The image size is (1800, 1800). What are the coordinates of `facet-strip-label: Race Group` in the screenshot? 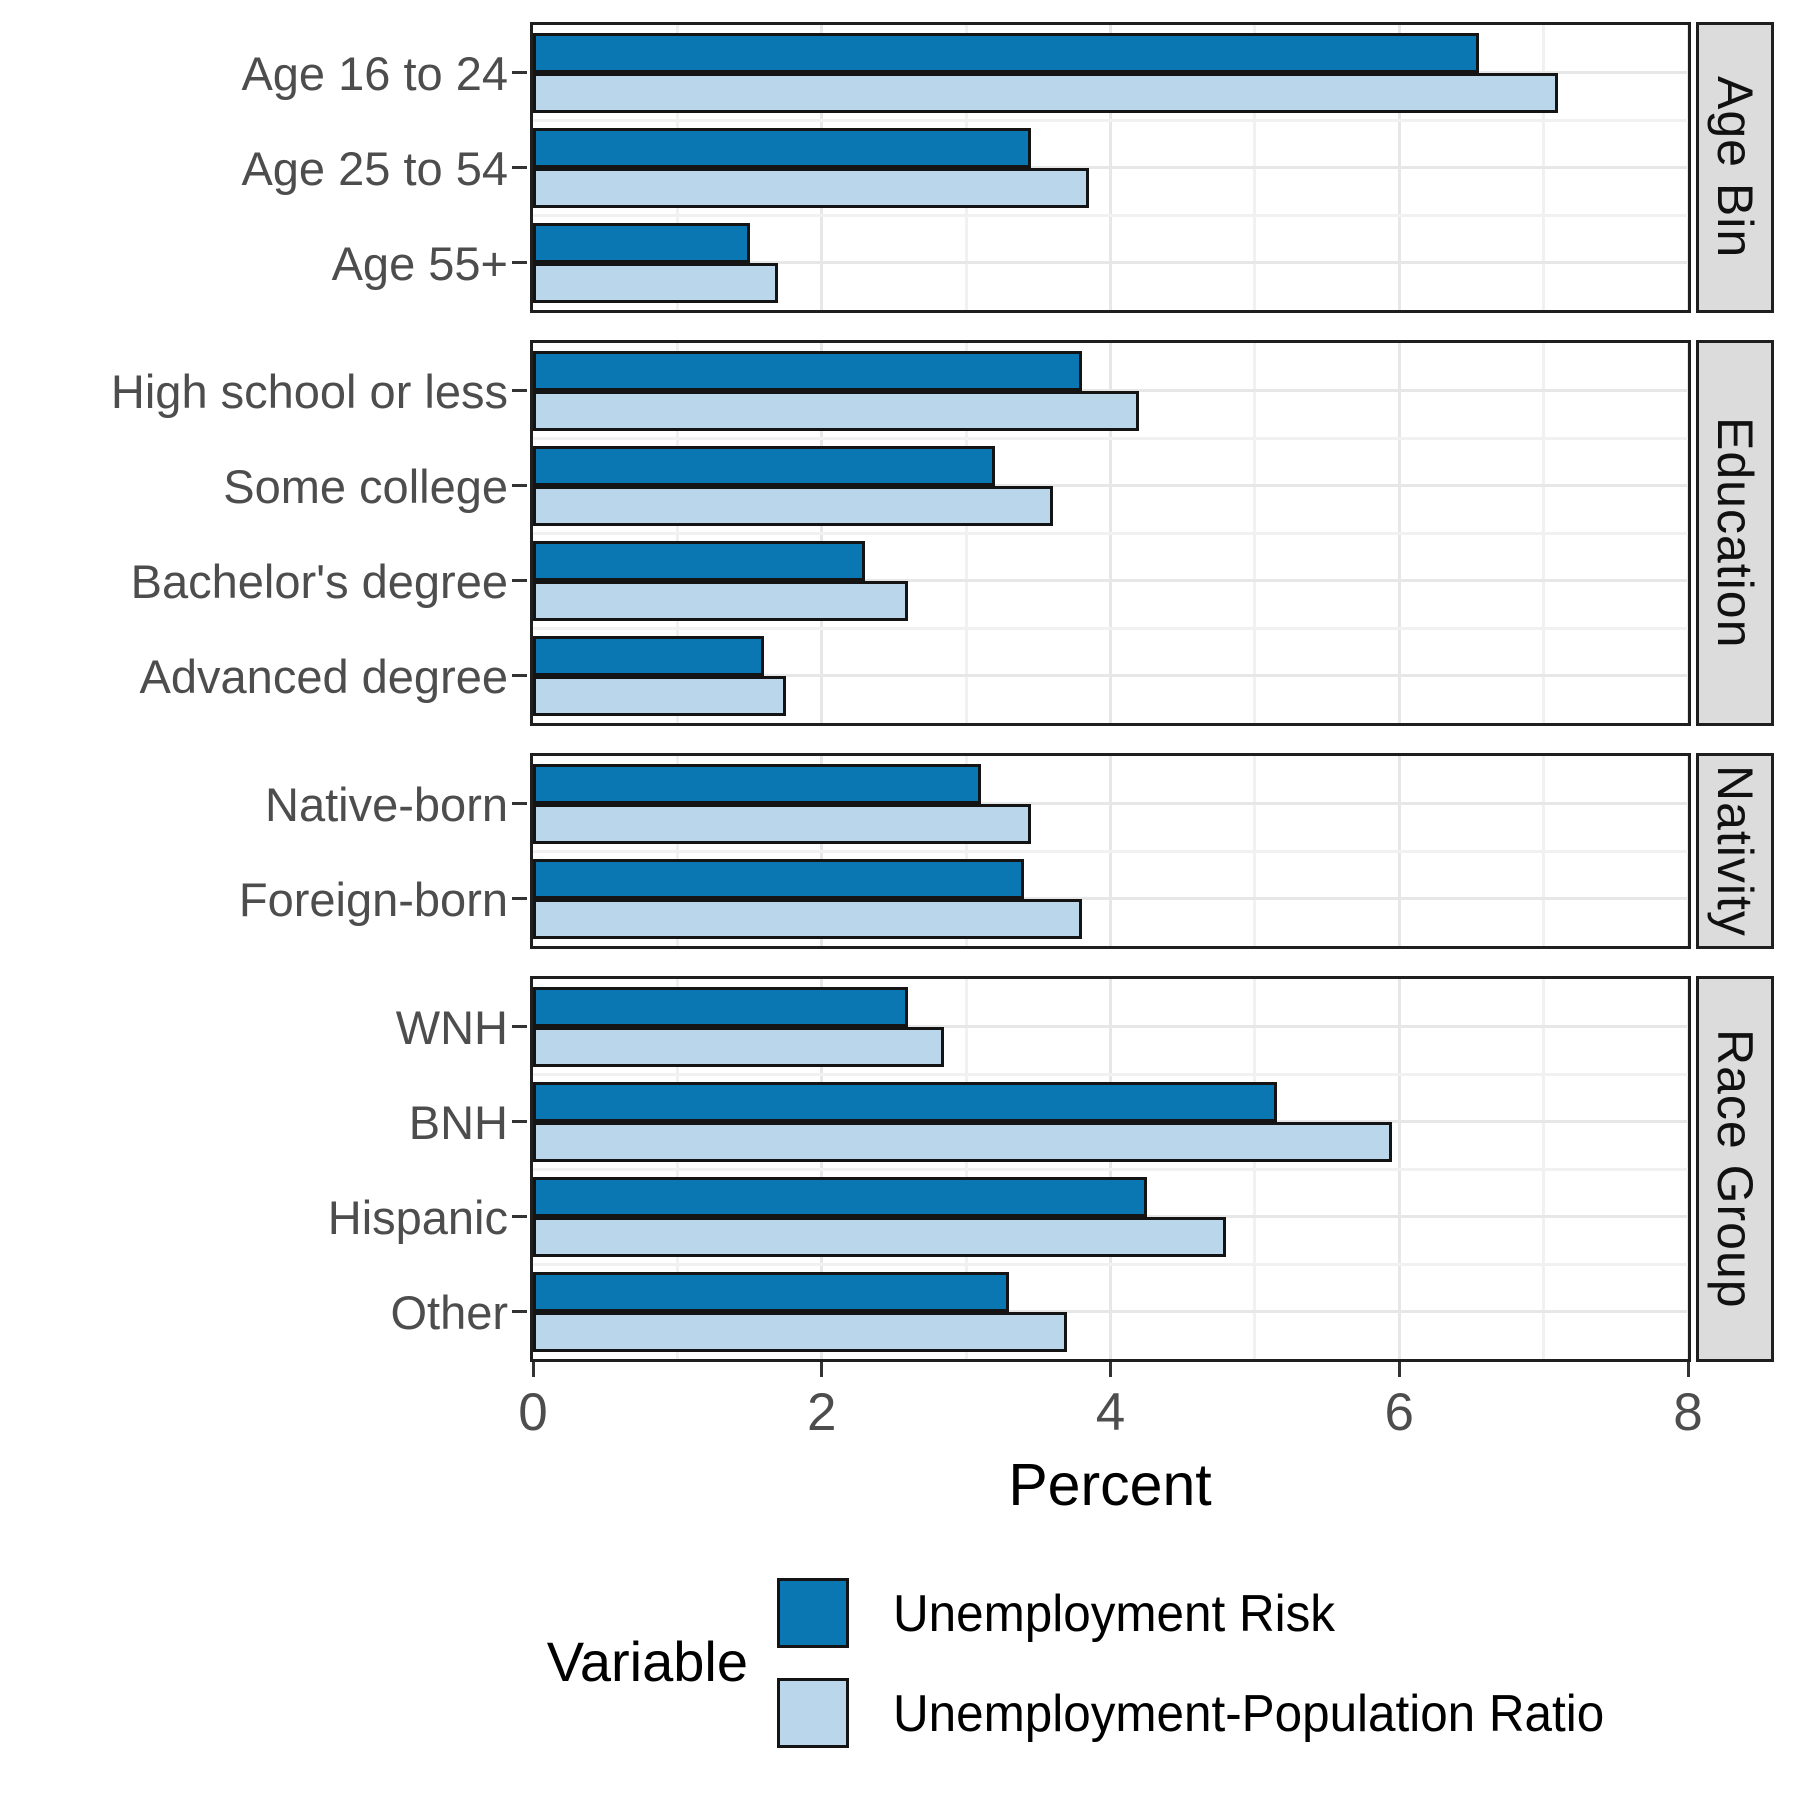 It's located at (1735, 1169).